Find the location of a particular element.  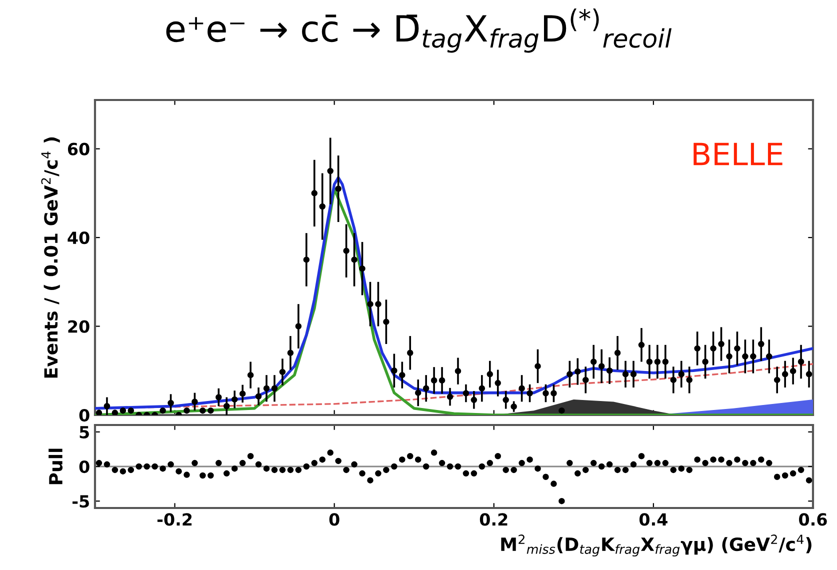

y-axis-title: Pull is located at coordinates (55, 466).